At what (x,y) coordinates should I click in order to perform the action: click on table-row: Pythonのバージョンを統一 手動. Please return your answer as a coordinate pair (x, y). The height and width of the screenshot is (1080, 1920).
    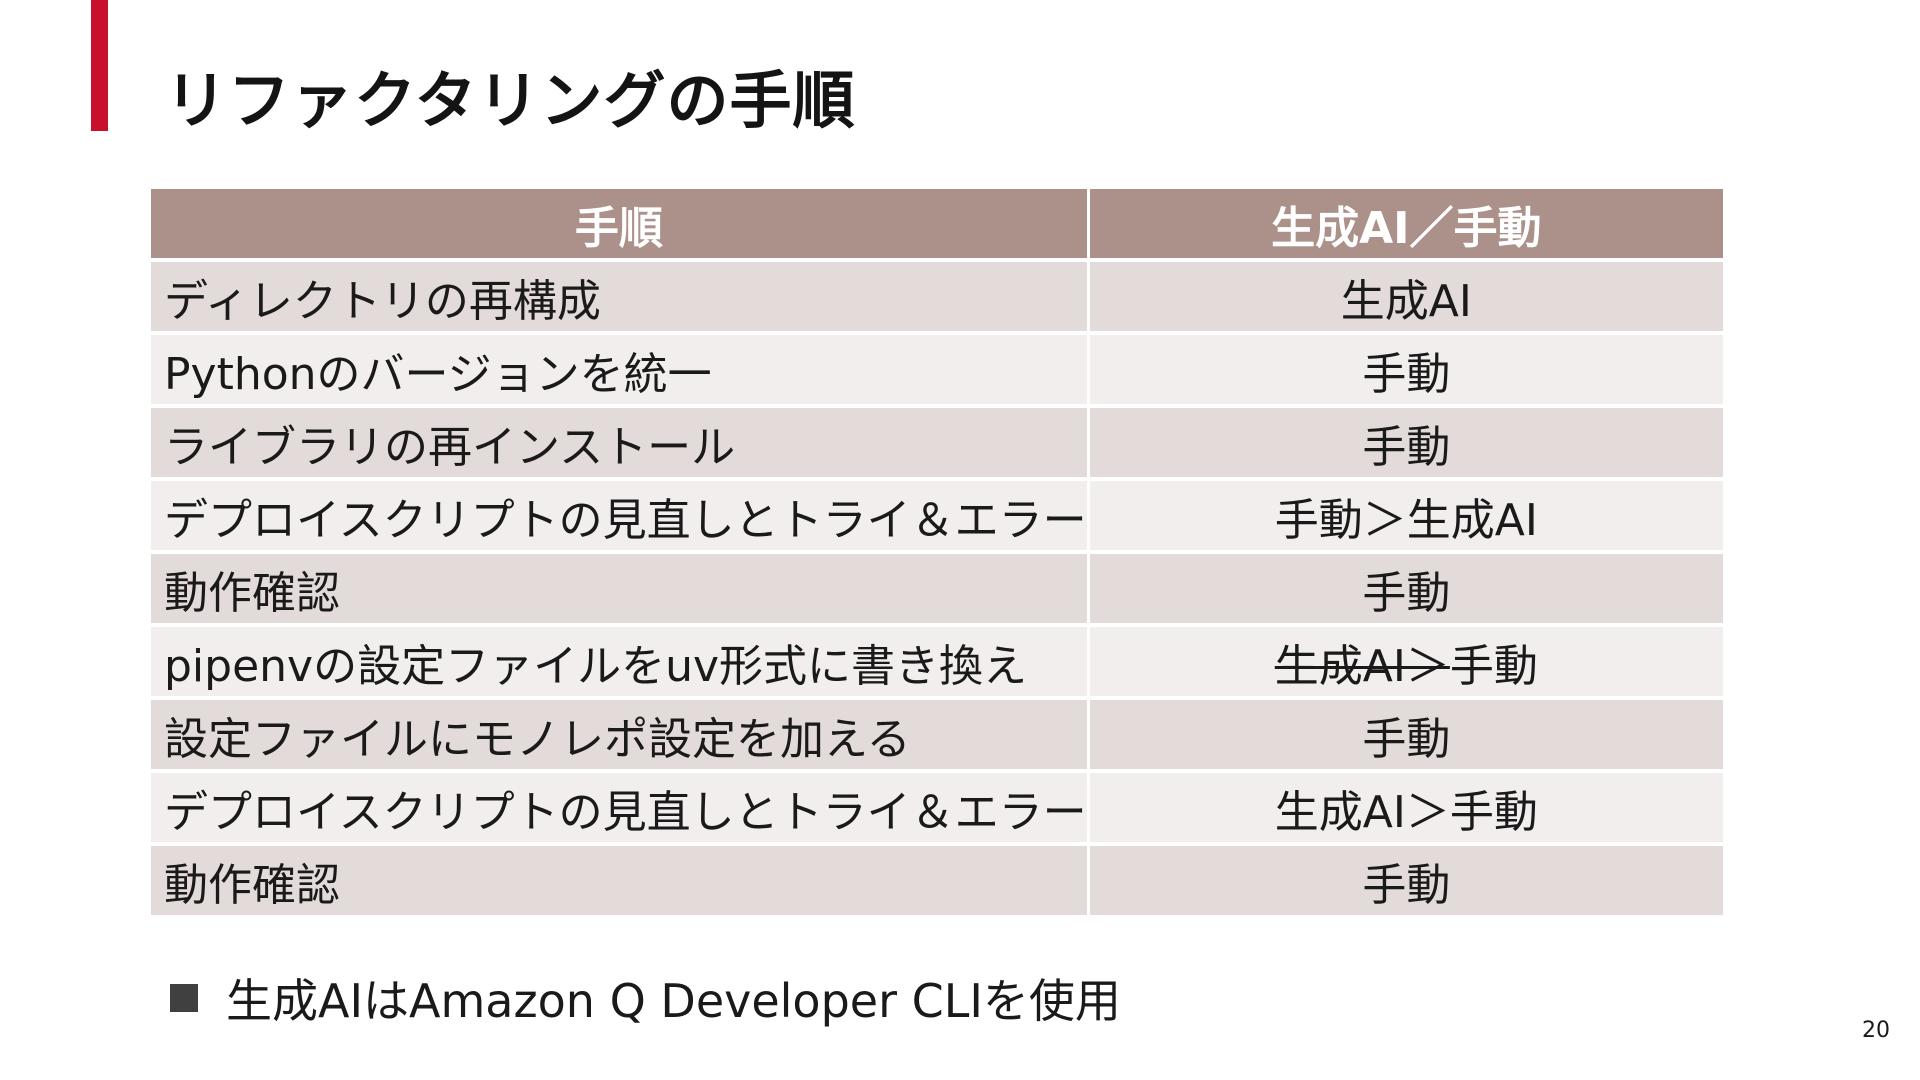
    Looking at the image, I should click on (937, 371).